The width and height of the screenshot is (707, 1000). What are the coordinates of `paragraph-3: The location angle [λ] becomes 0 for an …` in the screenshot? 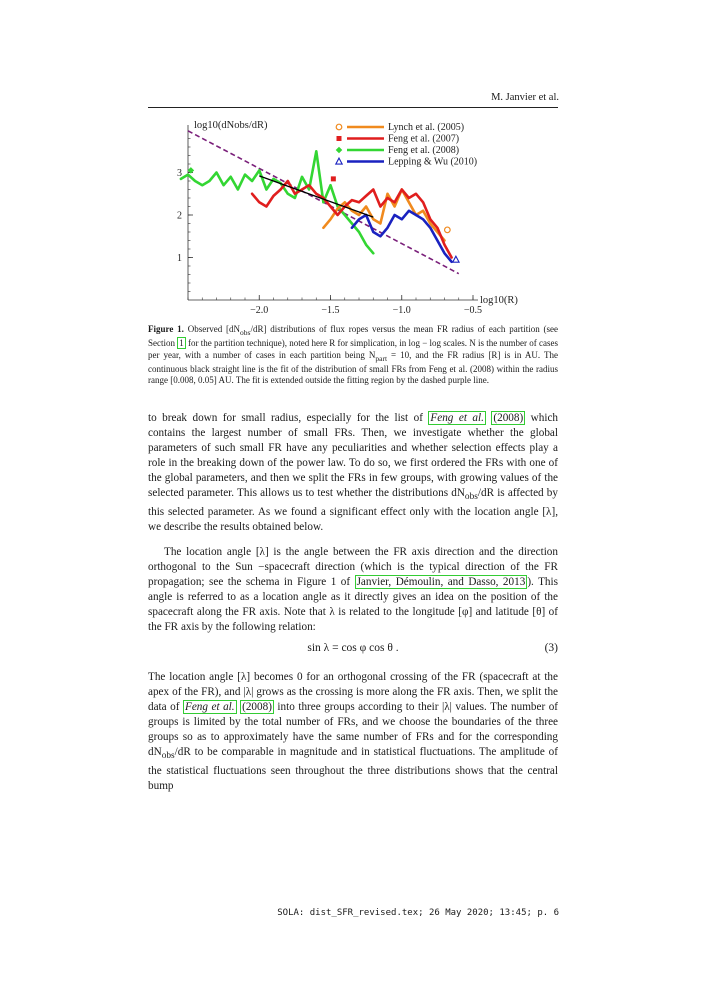 It's located at (353, 732).